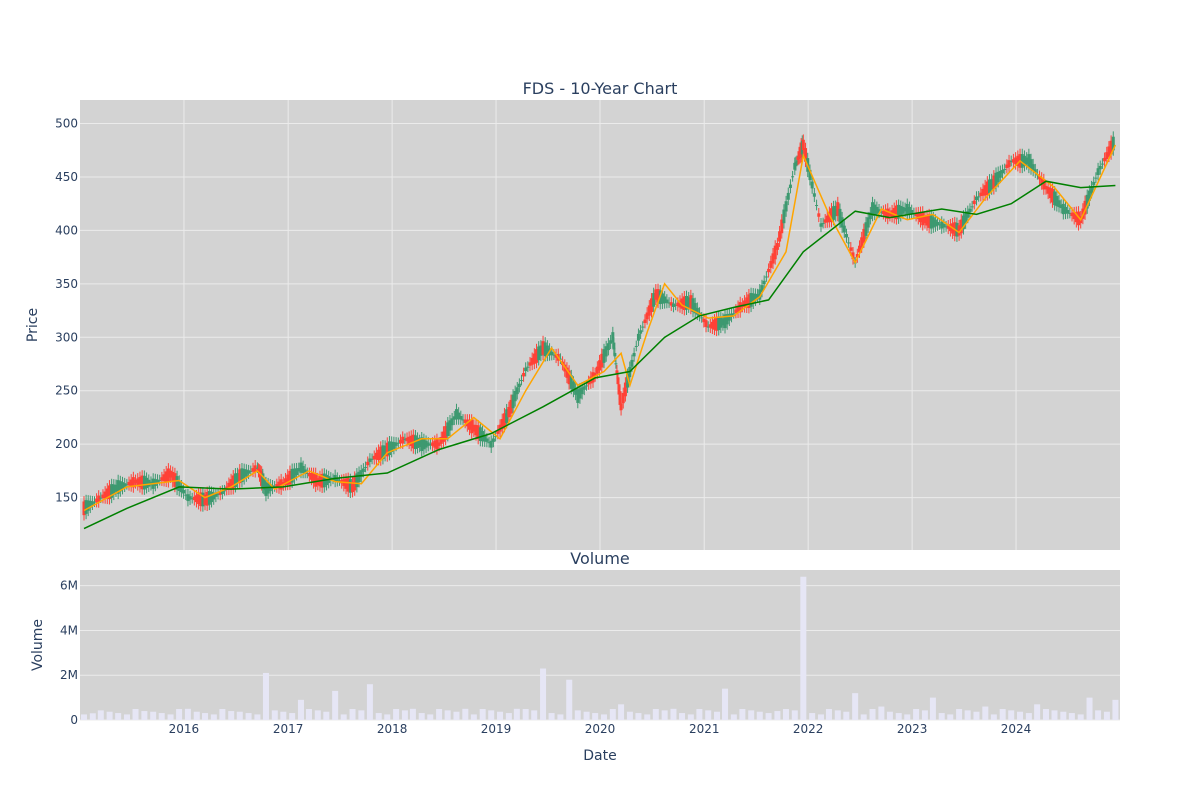 This screenshot has width=1200, height=800. What do you see at coordinates (66, 444) in the screenshot?
I see `price-tick-label: 200` at bounding box center [66, 444].